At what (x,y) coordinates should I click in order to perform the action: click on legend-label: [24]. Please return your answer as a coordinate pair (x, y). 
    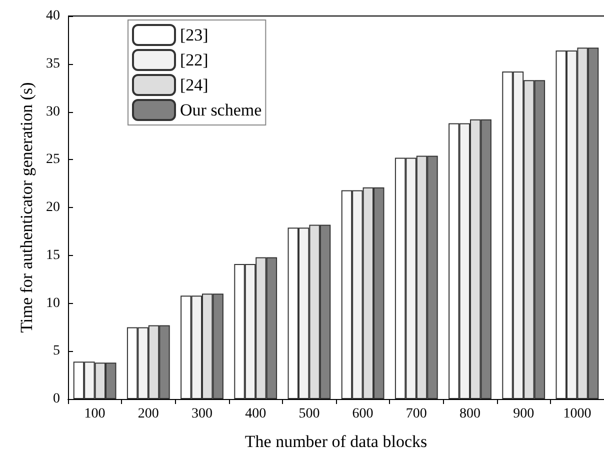
    Looking at the image, I should click on (194, 85).